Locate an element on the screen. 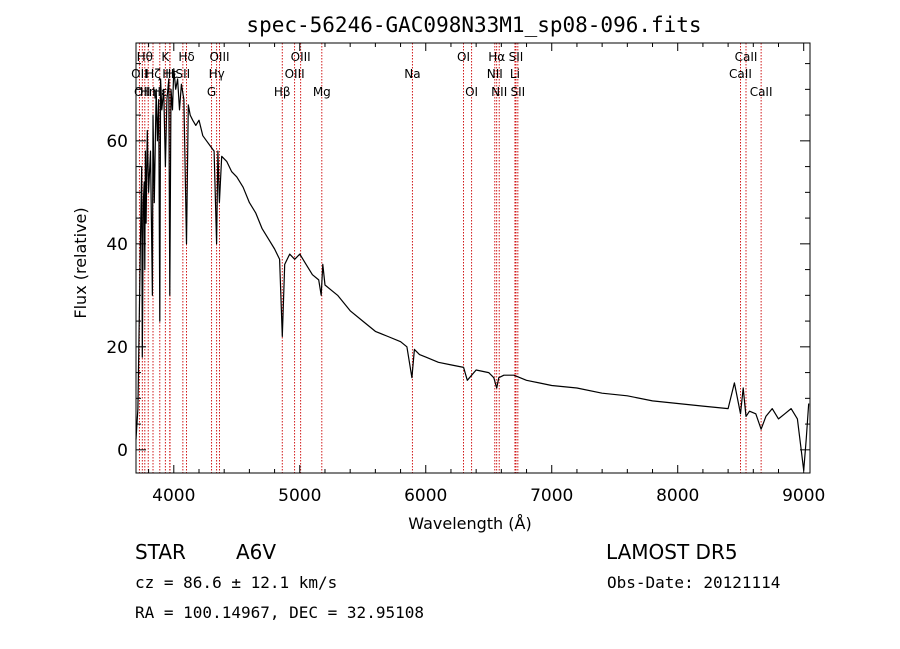  y-tick-label-1: 20 is located at coordinates (117, 348).